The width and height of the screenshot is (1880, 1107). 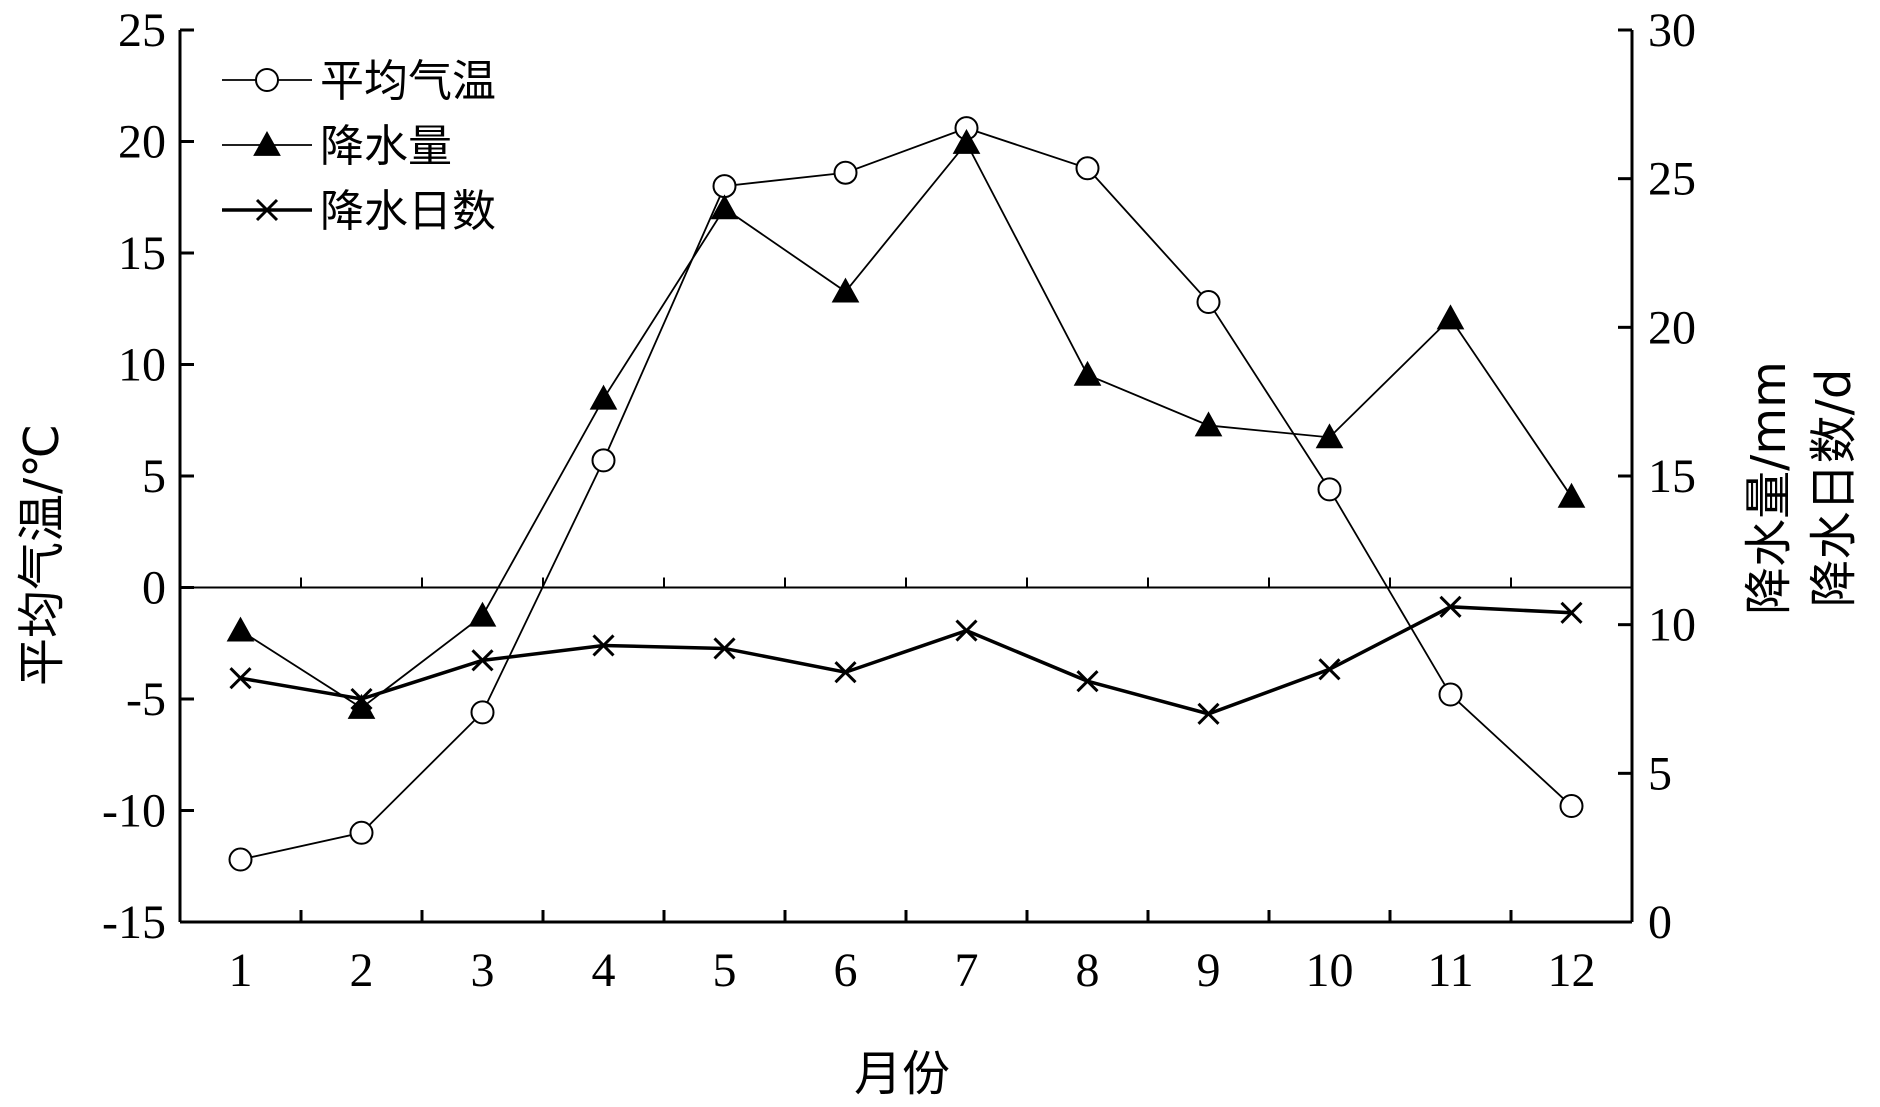 What do you see at coordinates (142, 142) in the screenshot?
I see `y-left-tick-label: 20` at bounding box center [142, 142].